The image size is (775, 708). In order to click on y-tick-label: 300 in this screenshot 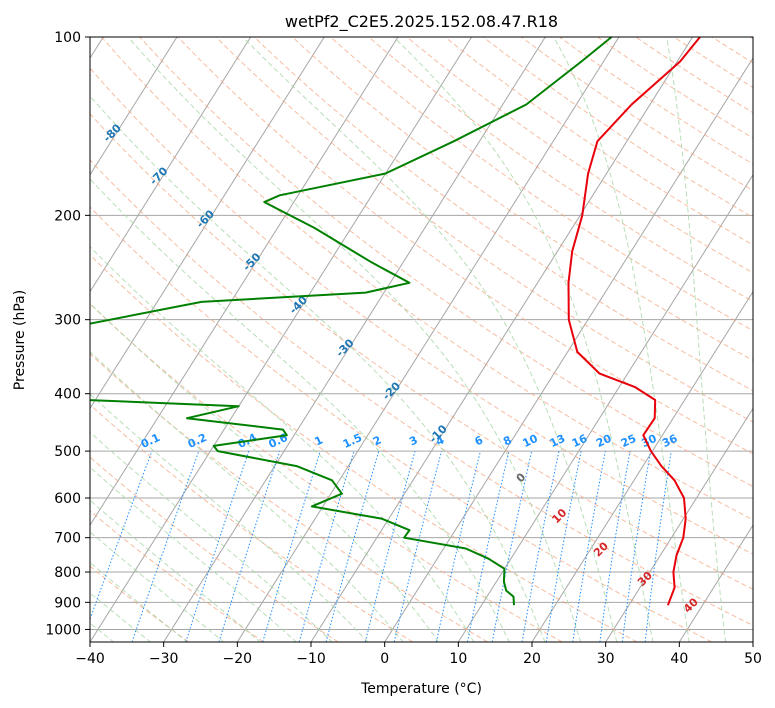, I will do `click(67, 321)`.